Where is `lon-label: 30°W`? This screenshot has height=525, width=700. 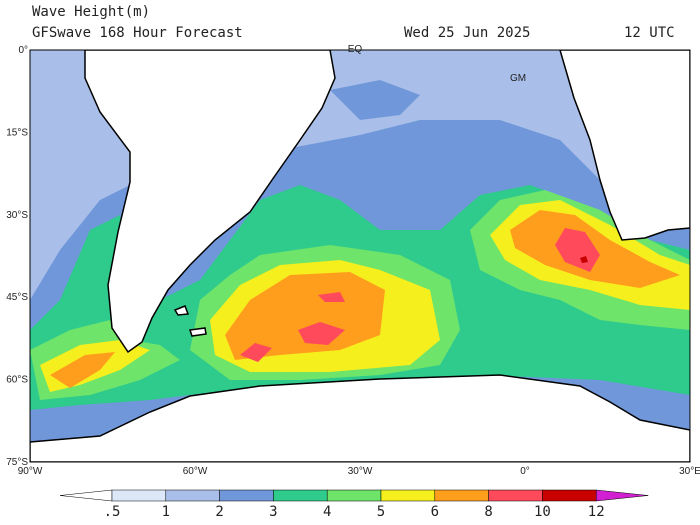
lon-label: 30°W is located at coordinates (360, 471).